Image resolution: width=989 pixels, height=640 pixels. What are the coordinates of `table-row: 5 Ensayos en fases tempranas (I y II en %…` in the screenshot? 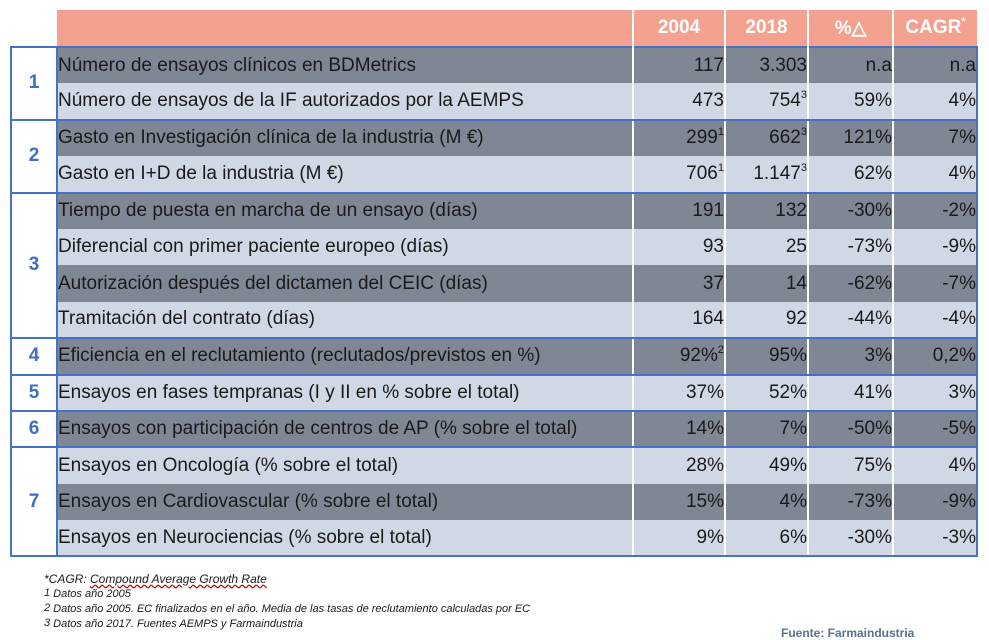 It's located at (494, 392).